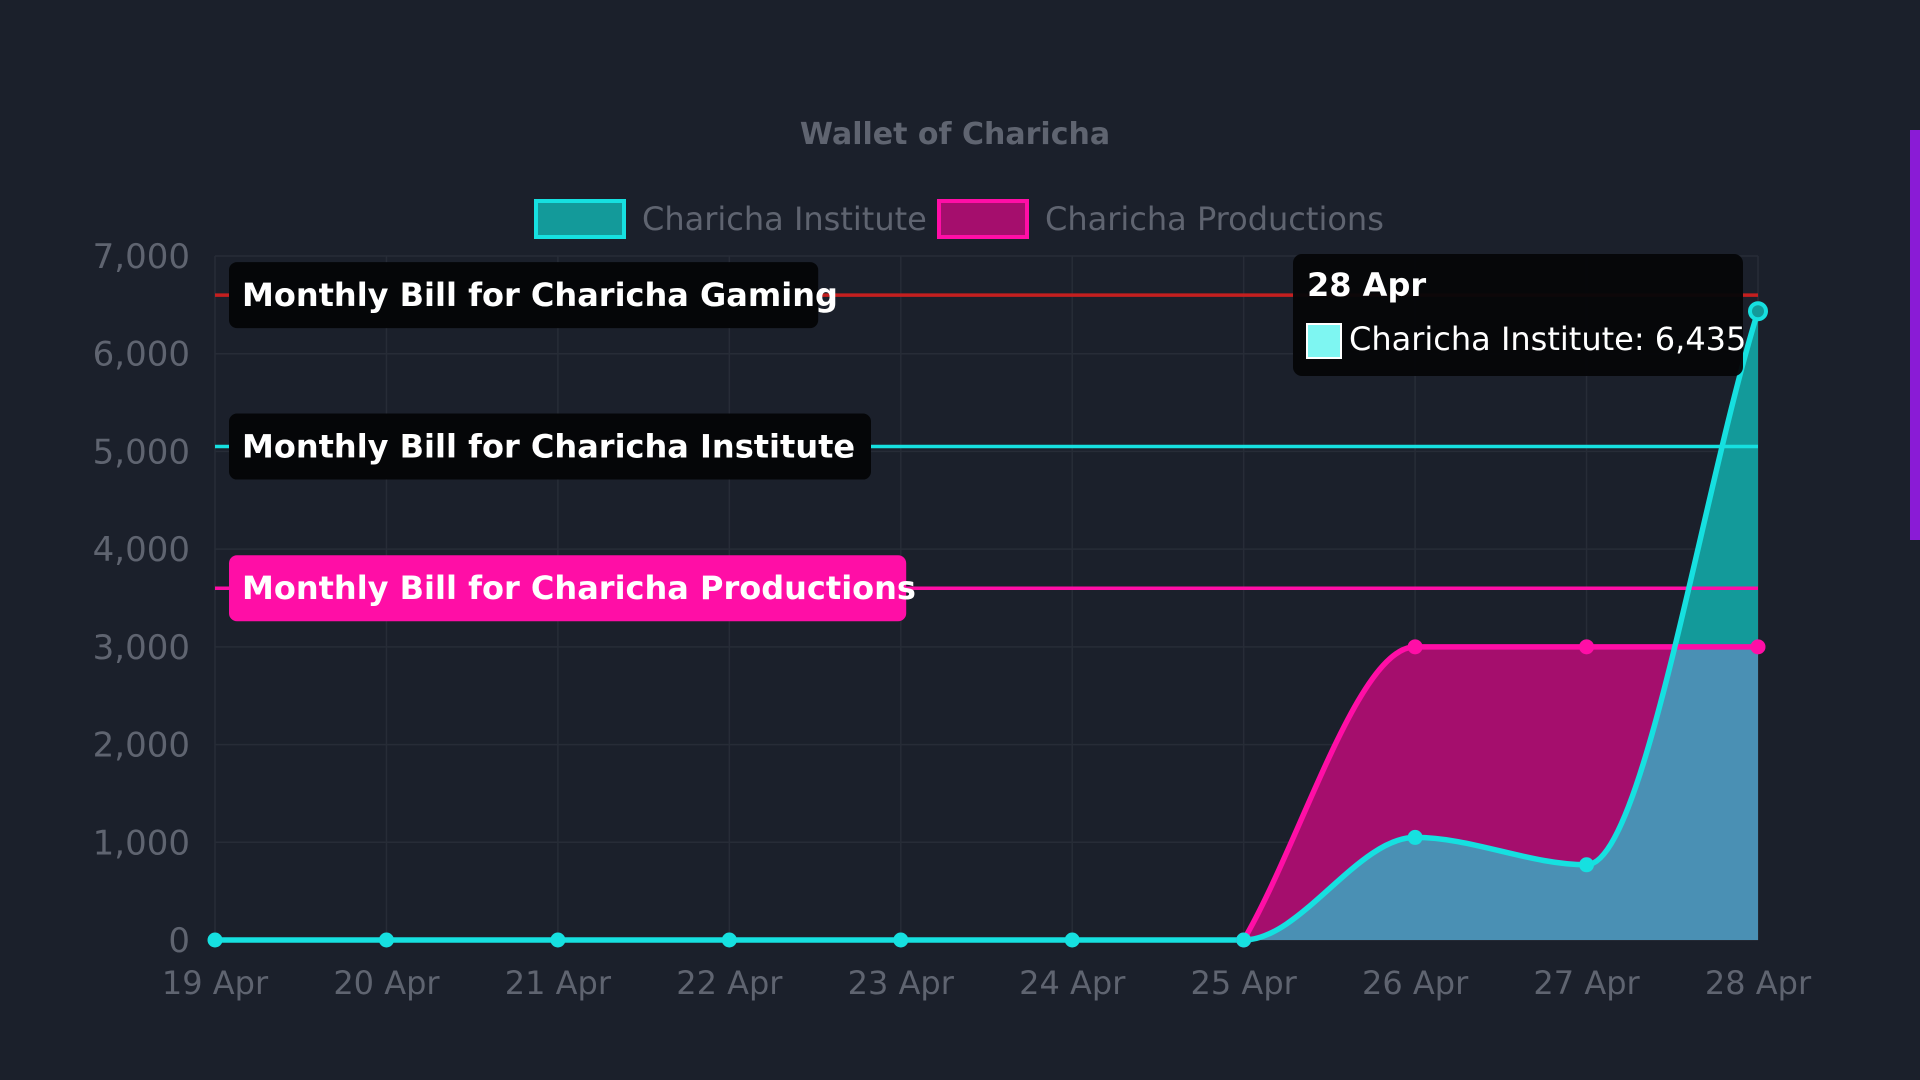  Describe the element at coordinates (141, 648) in the screenshot. I see `y-tick-label: 3,000` at that location.